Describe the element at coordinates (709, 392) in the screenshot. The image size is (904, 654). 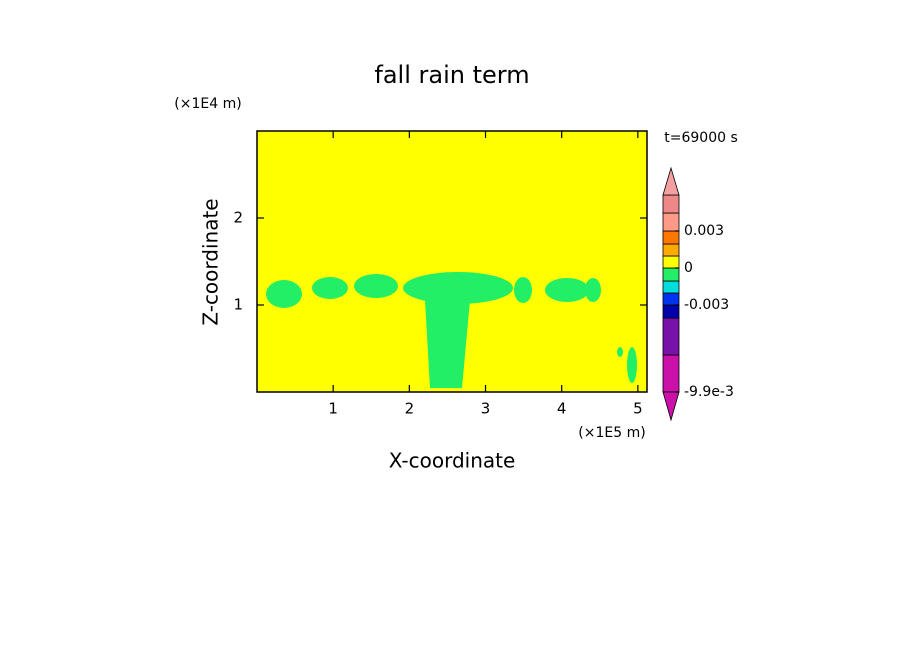
I see `colorbar-tick-label: -9.9e-3` at that location.